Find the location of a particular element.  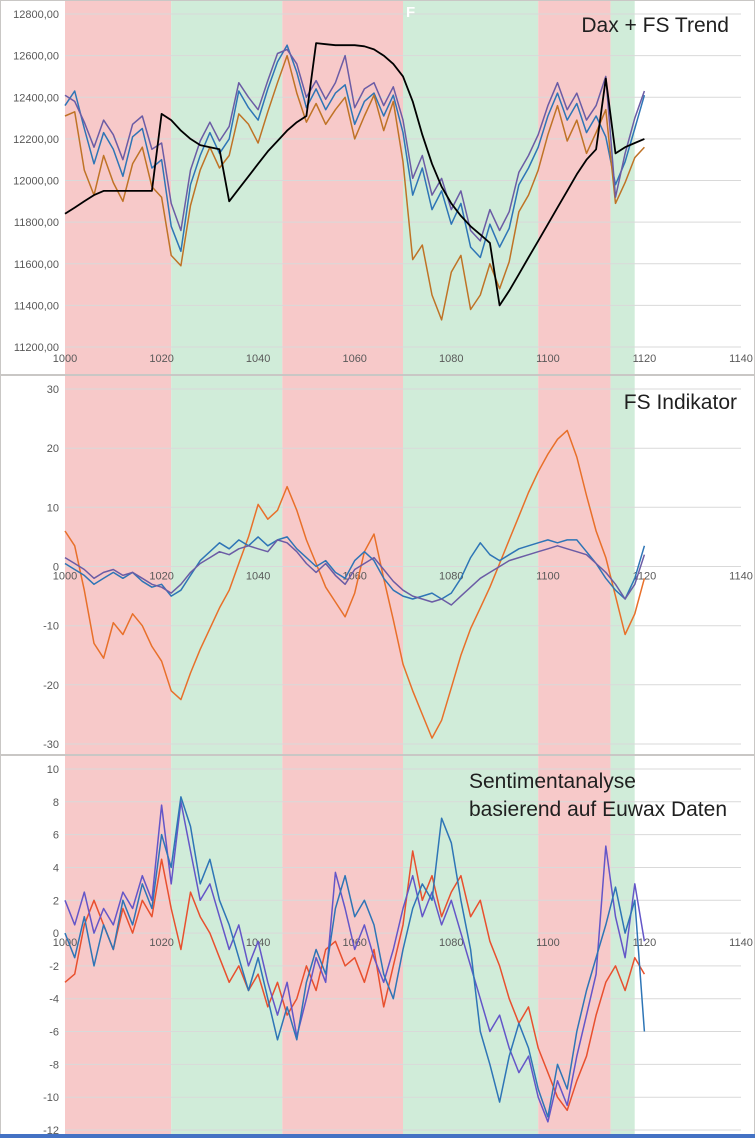

y-tick-label: -8 is located at coordinates (54, 1065).